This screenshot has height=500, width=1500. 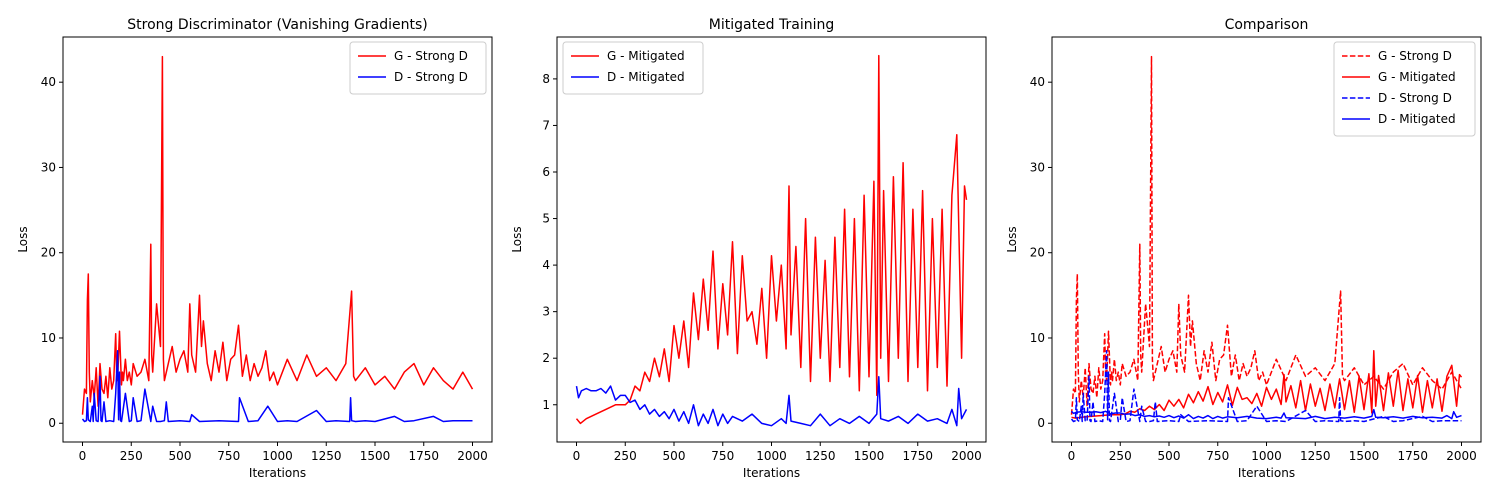 What do you see at coordinates (546, 172) in the screenshot?
I see `y-tick-label: 6` at bounding box center [546, 172].